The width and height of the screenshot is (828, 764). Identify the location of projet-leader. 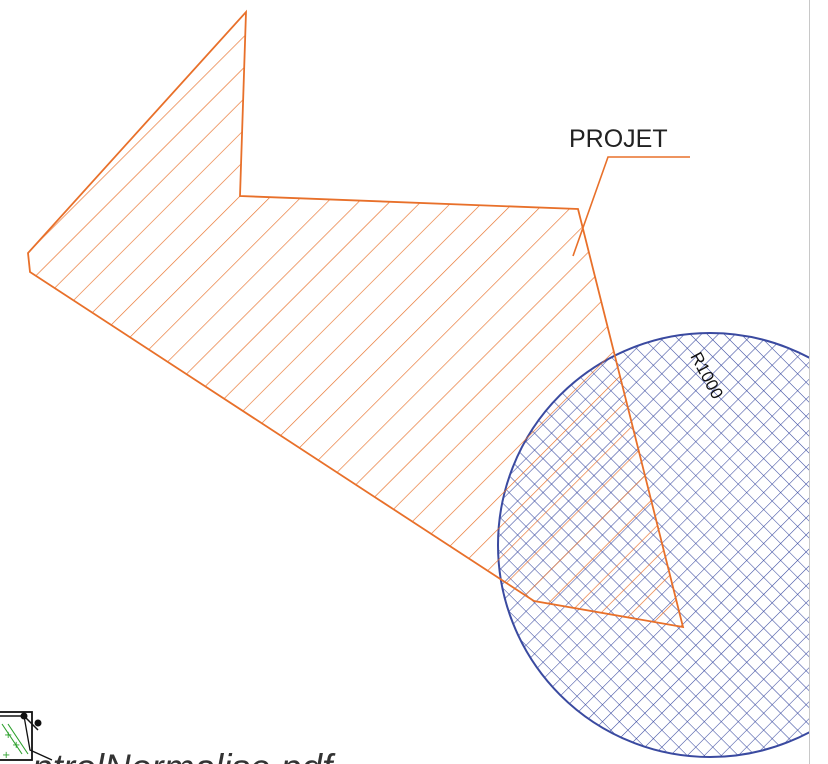
(631, 206).